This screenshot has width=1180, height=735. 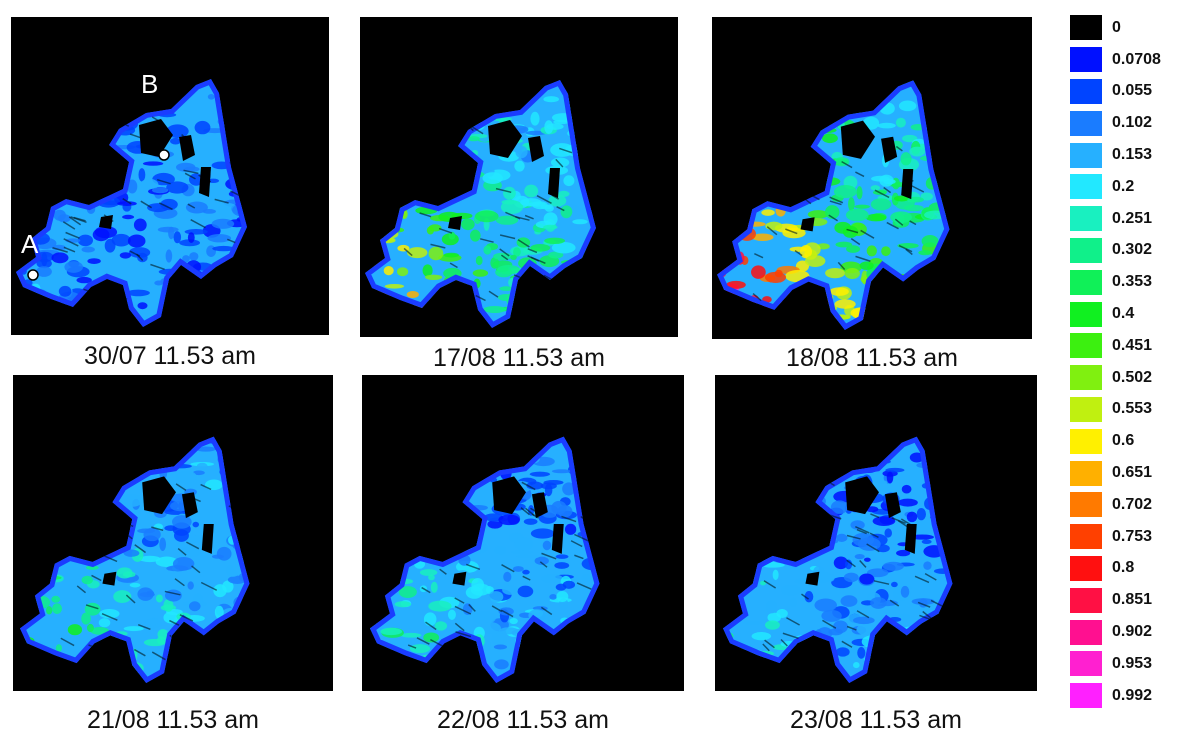 I want to click on legend-row: 0.651, so click(x=1122, y=473).